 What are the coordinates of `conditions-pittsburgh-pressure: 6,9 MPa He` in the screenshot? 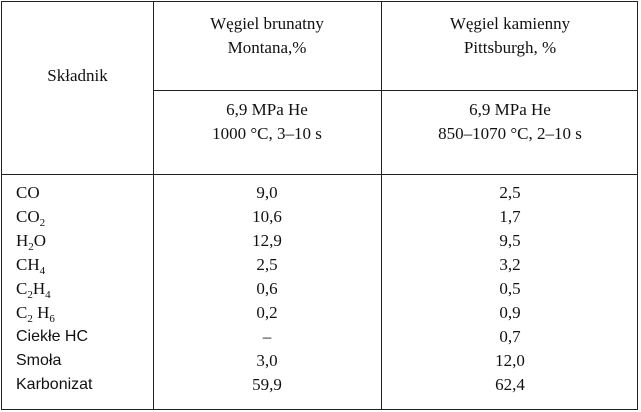 It's located at (510, 109).